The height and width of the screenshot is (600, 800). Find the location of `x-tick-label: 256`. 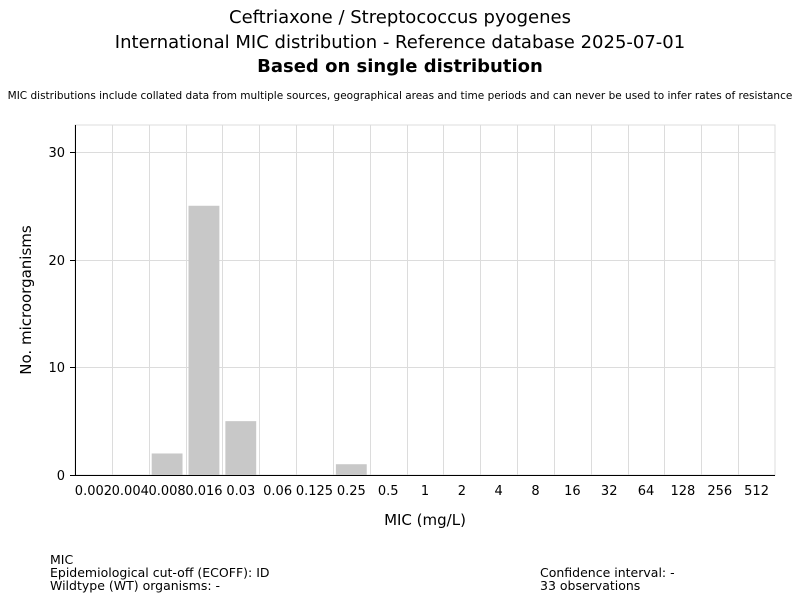

x-tick-label: 256 is located at coordinates (719, 491).